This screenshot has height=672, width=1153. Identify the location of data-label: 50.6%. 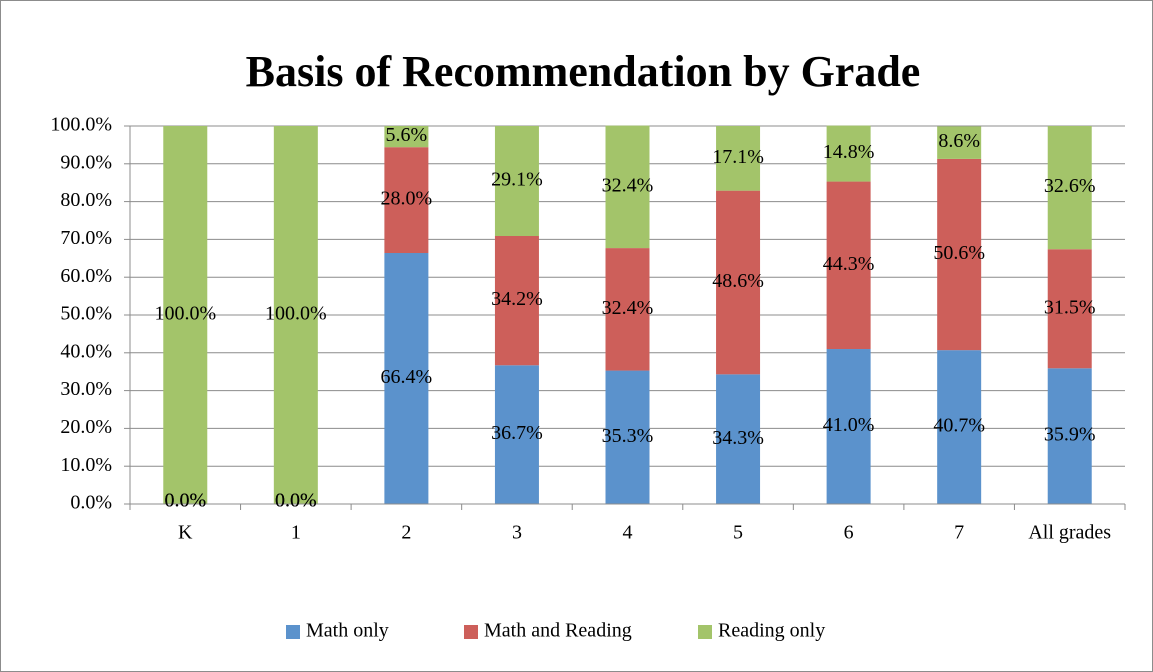
(959, 253).